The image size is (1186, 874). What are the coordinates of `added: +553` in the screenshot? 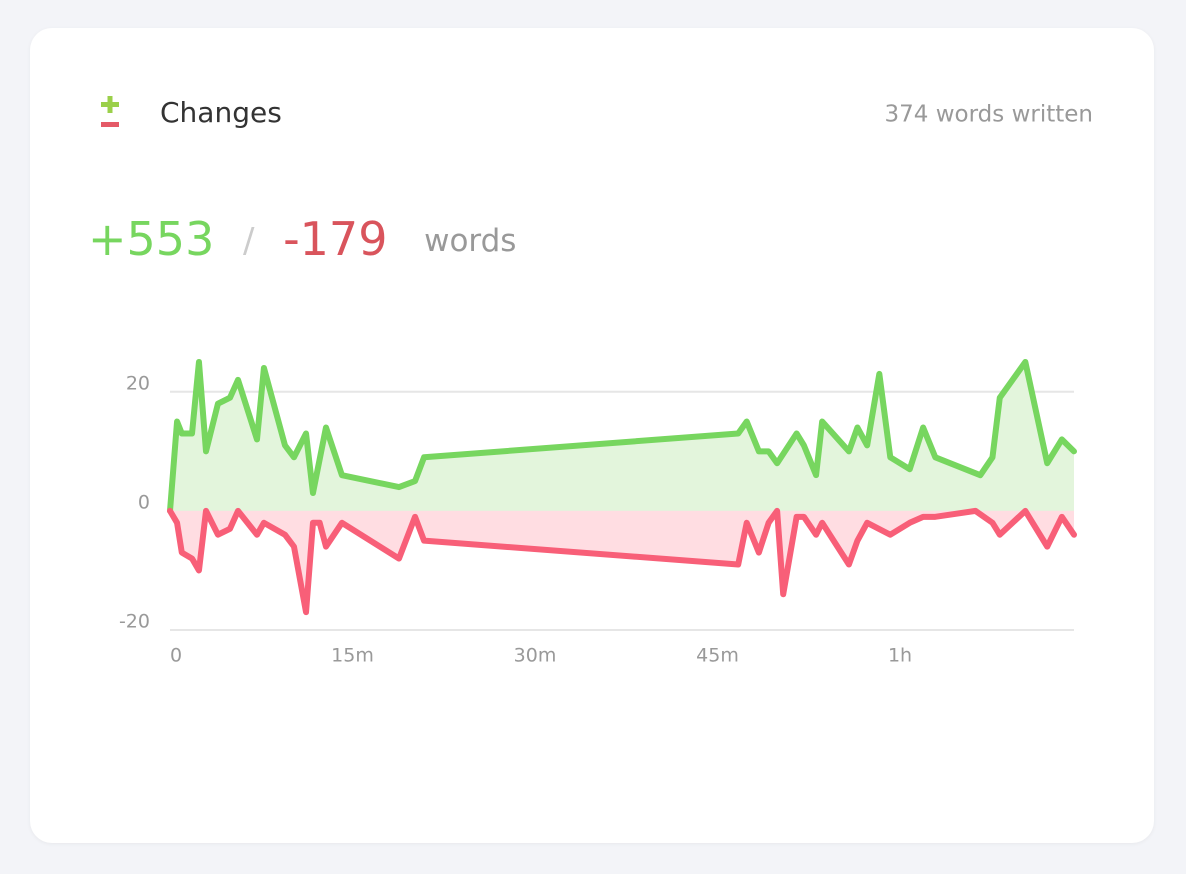 It's located at (151, 239).